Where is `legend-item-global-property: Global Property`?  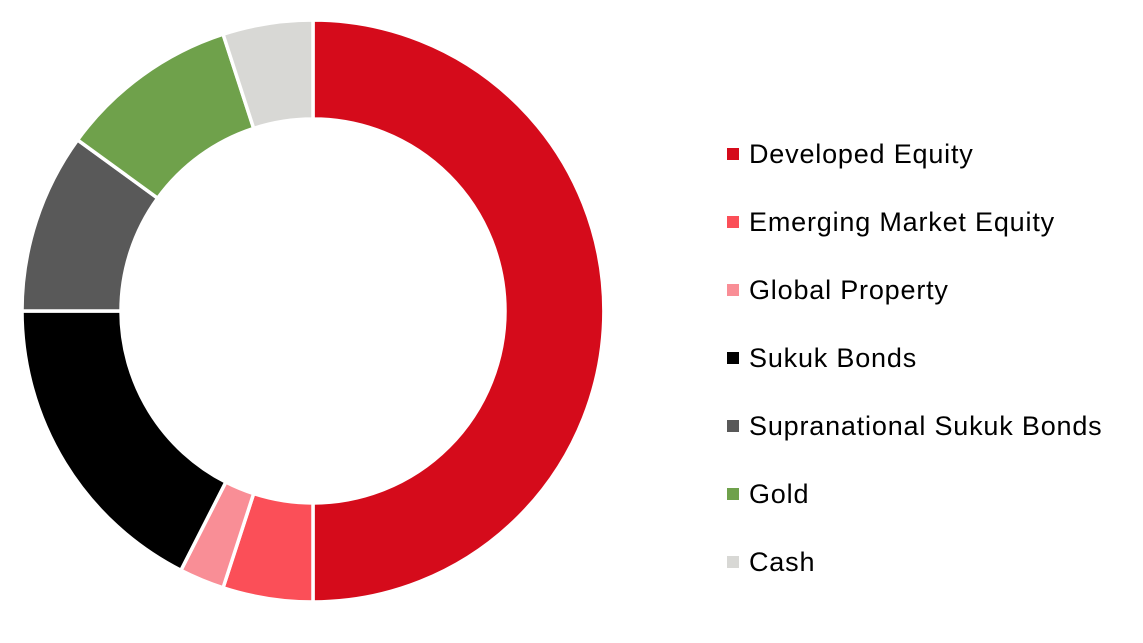 legend-item-global-property: Global Property is located at coordinates (914, 290).